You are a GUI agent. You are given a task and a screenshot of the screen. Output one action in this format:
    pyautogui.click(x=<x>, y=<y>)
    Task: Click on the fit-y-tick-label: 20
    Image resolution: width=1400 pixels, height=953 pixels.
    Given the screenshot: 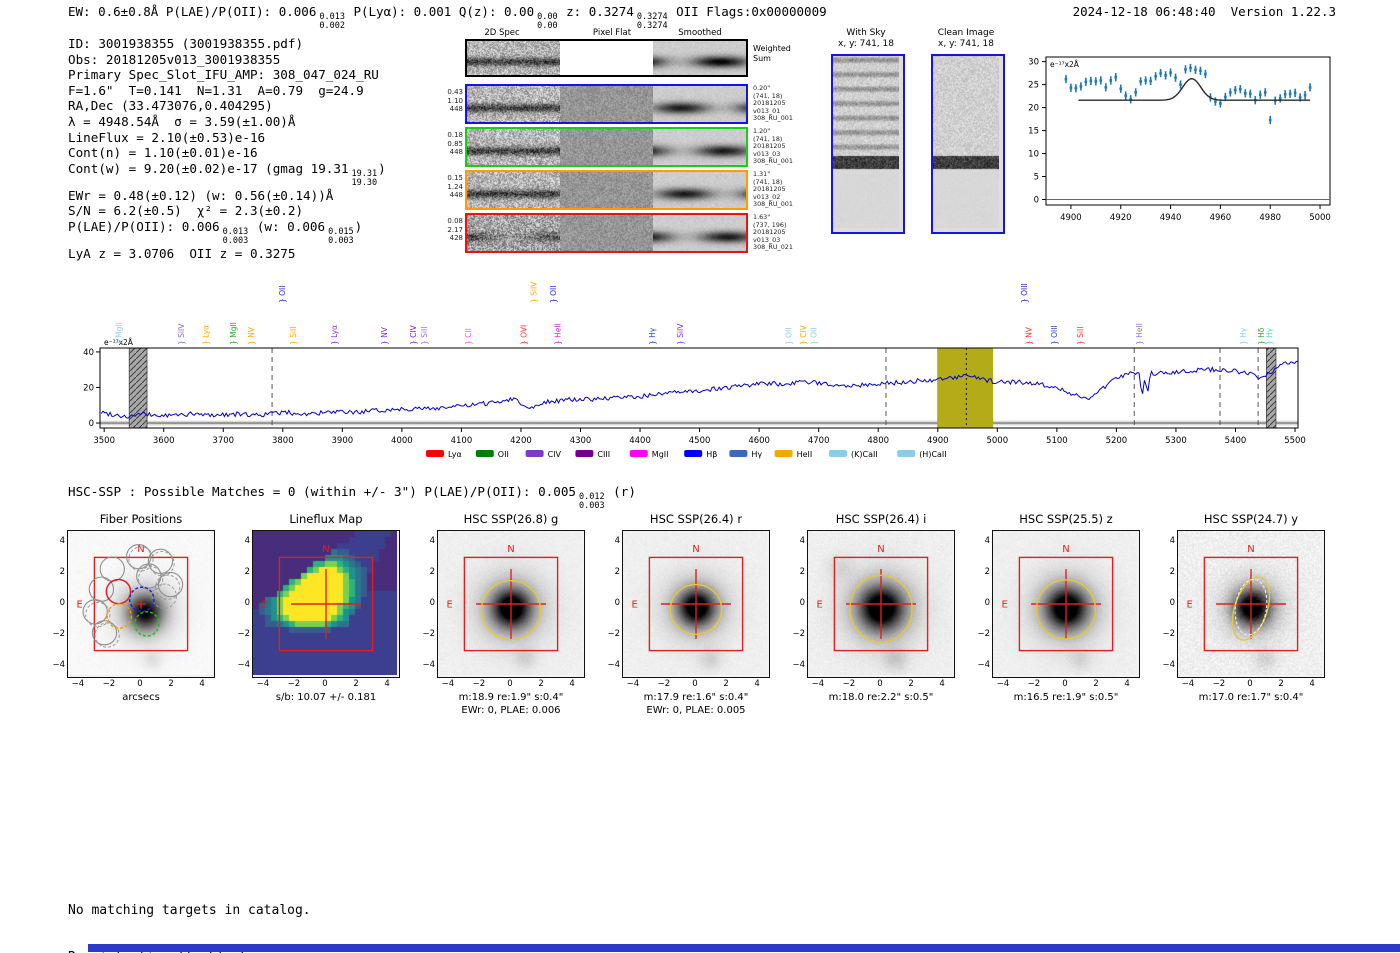 What is the action you would take?
    pyautogui.click(x=1033, y=109)
    